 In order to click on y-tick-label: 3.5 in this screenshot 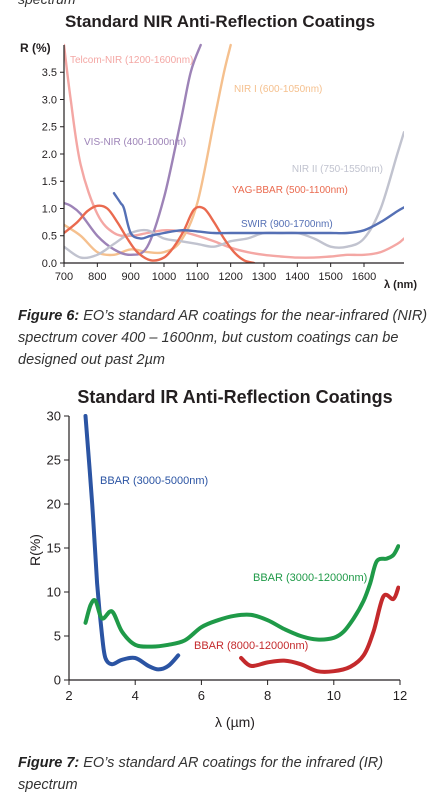, I will do `click(49, 73)`.